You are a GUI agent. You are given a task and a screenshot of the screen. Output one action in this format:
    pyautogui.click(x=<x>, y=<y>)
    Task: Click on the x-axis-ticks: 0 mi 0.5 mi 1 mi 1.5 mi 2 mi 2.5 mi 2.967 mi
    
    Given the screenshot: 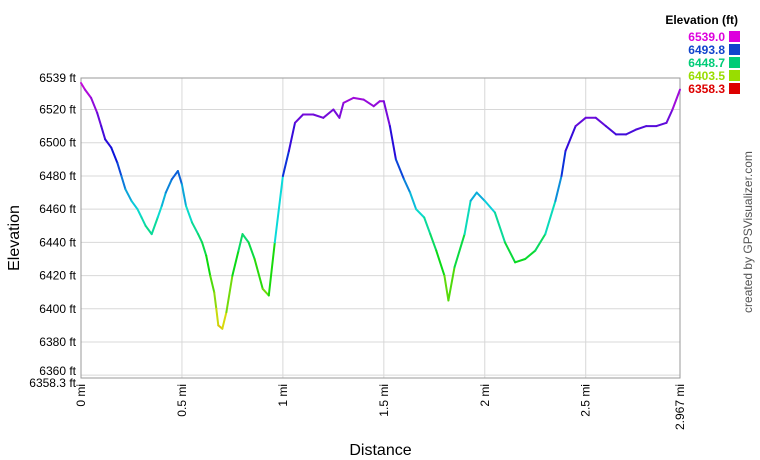 What is the action you would take?
    pyautogui.click(x=380, y=407)
    